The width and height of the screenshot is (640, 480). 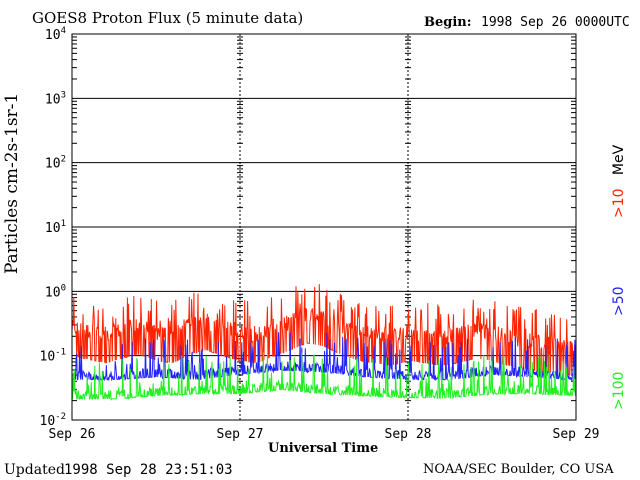 What do you see at coordinates (55, 163) in the screenshot?
I see `y-tick-label: 10²` at bounding box center [55, 163].